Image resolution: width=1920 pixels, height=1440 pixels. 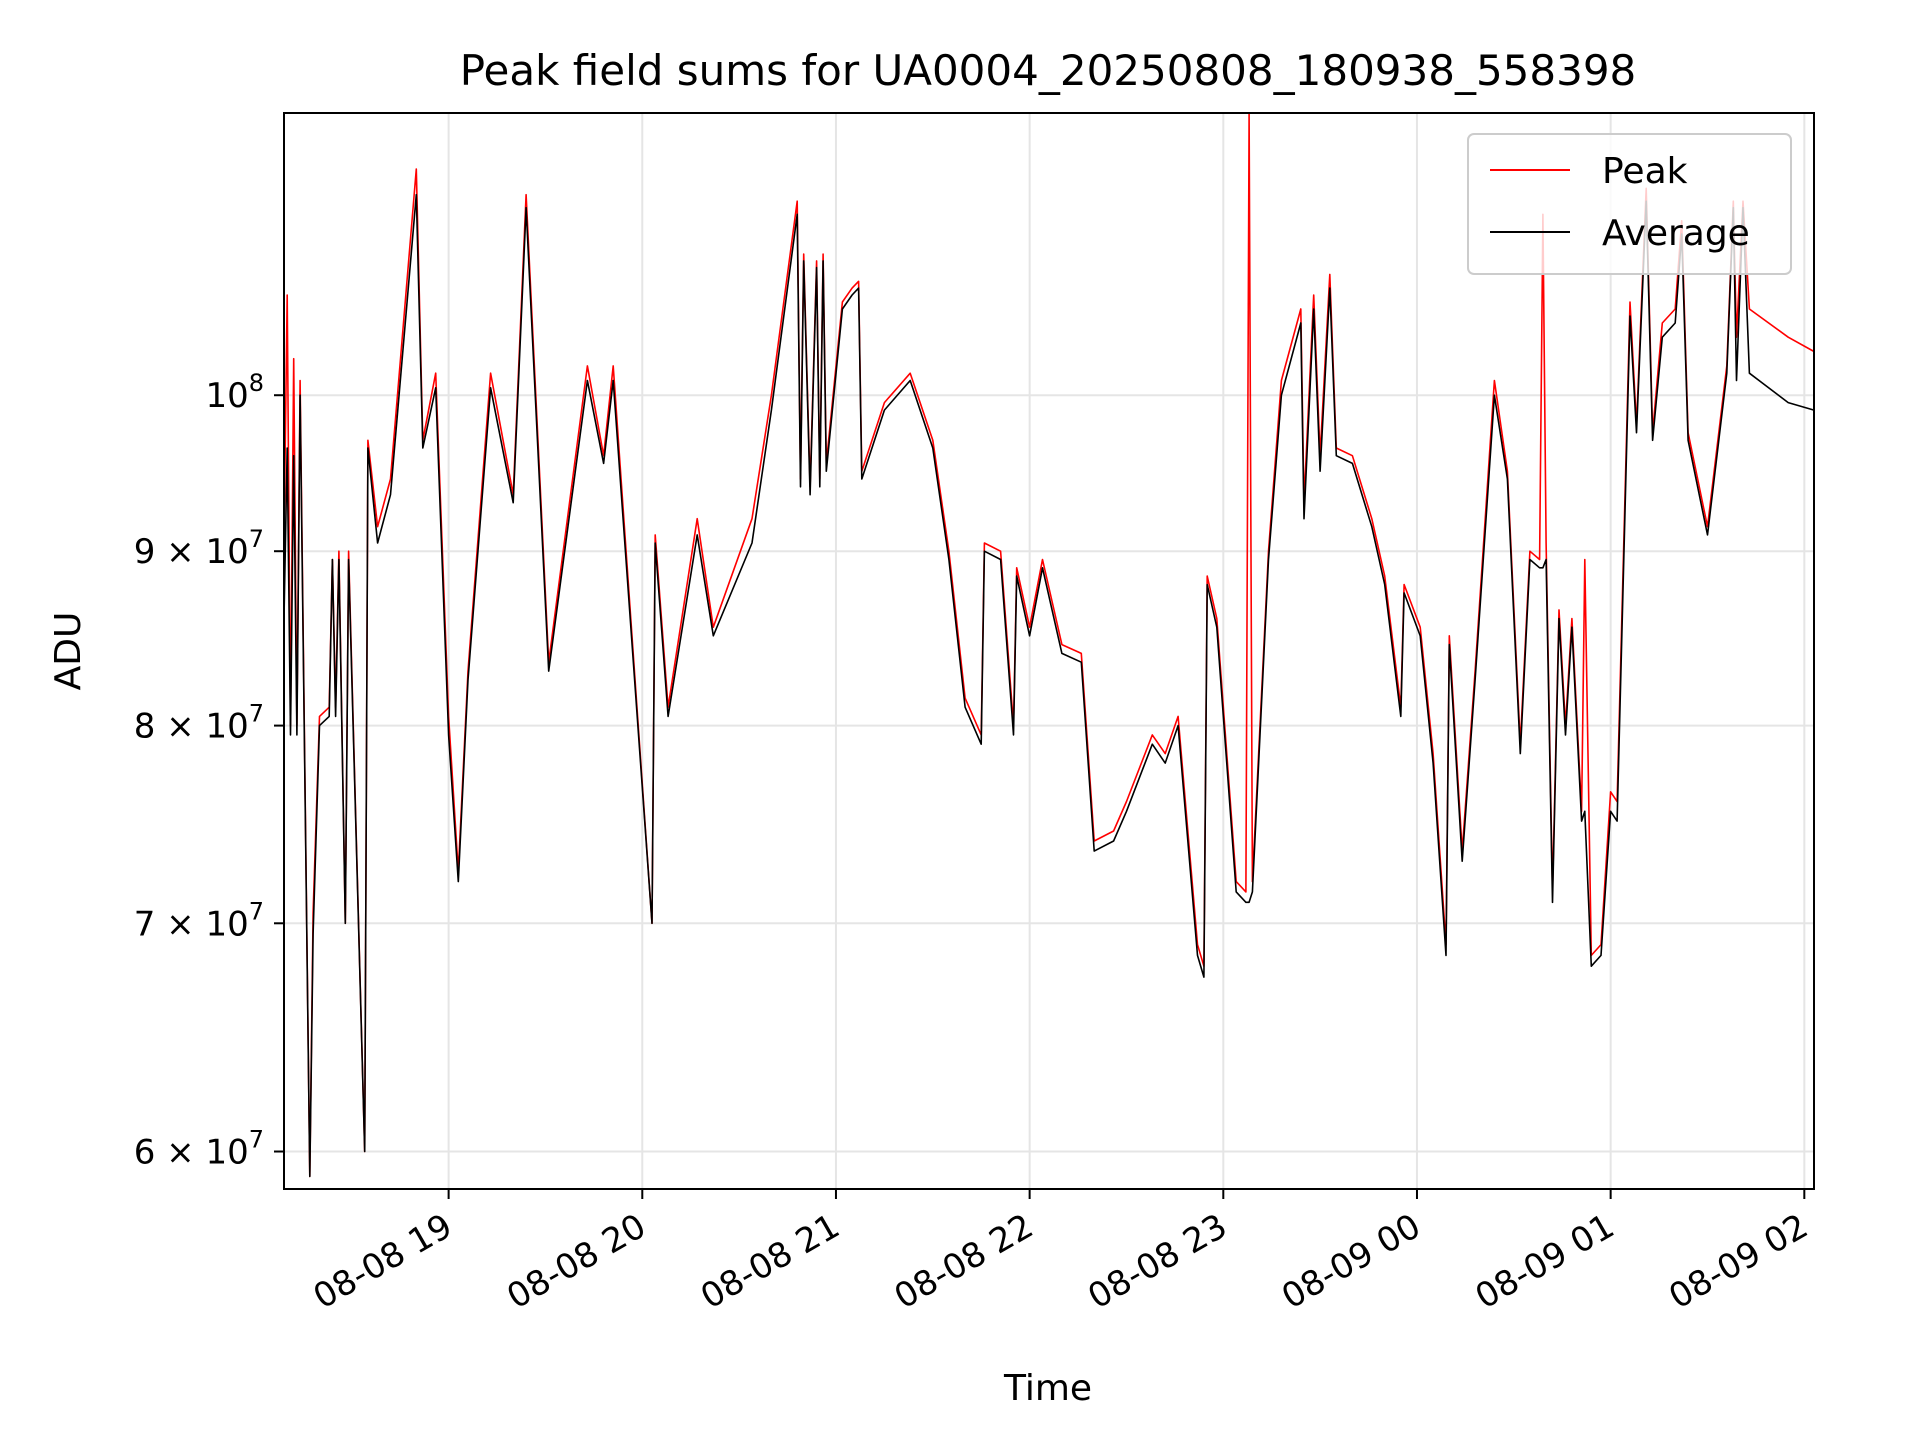 What do you see at coordinates (209, 771) in the screenshot?
I see `y-axis-ticks: 6 × 107 7 × 107 8 × 107 9 × 107 108` at bounding box center [209, 771].